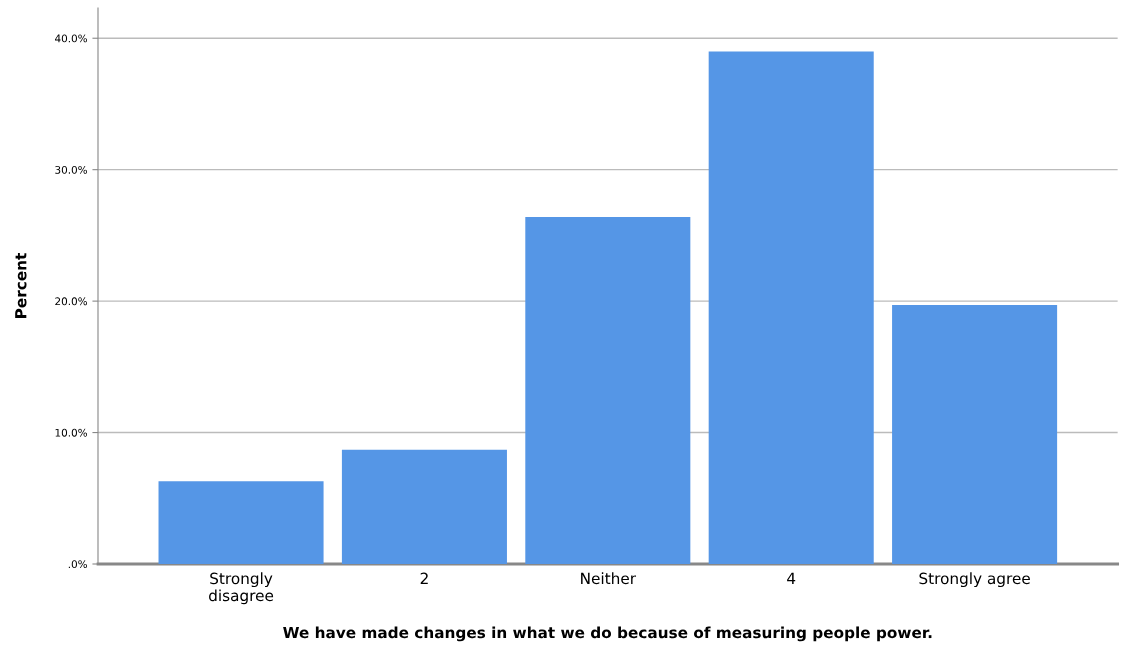 This screenshot has width=1121, height=660. I want to click on x-axis-title: We have made changes in what we do because of measuring people power., so click(607, 634).